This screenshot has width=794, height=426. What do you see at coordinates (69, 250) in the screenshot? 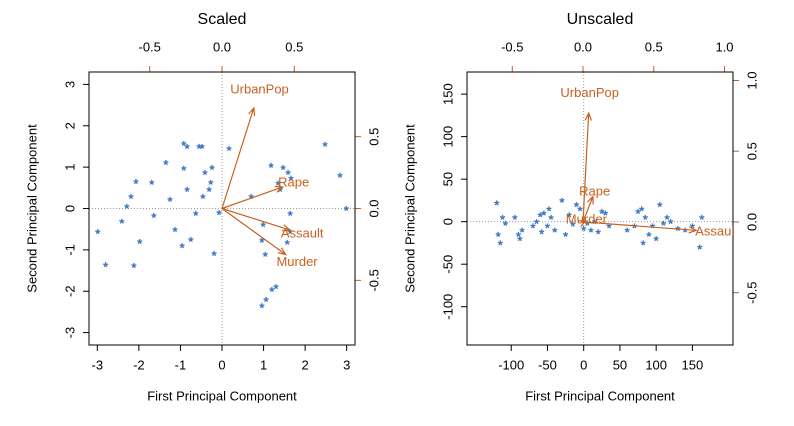
I see `y-tick-label: -1` at bounding box center [69, 250].